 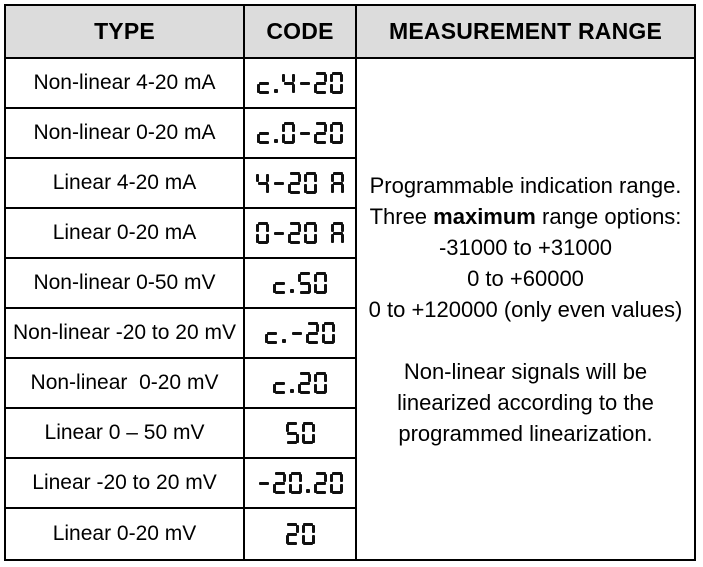 I want to click on type-cell: Linear 0 – 50 mV, so click(x=125, y=433).